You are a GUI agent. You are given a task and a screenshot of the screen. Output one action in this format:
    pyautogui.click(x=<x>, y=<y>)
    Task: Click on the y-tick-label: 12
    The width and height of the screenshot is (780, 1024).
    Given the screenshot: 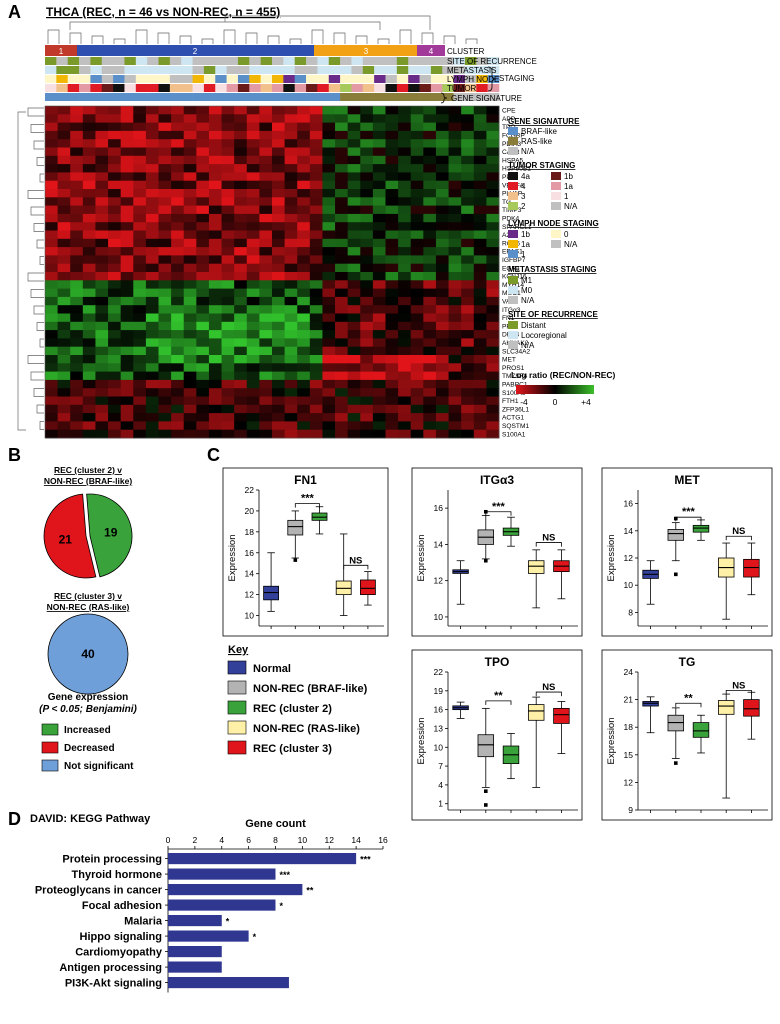 What is the action you would take?
    pyautogui.click(x=629, y=558)
    